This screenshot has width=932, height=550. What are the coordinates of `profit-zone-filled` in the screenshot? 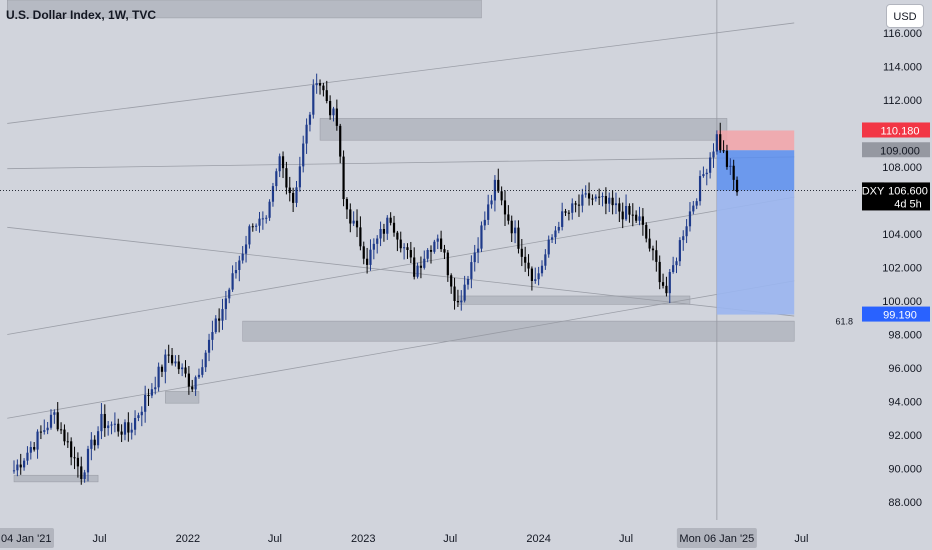 It's located at (755, 170).